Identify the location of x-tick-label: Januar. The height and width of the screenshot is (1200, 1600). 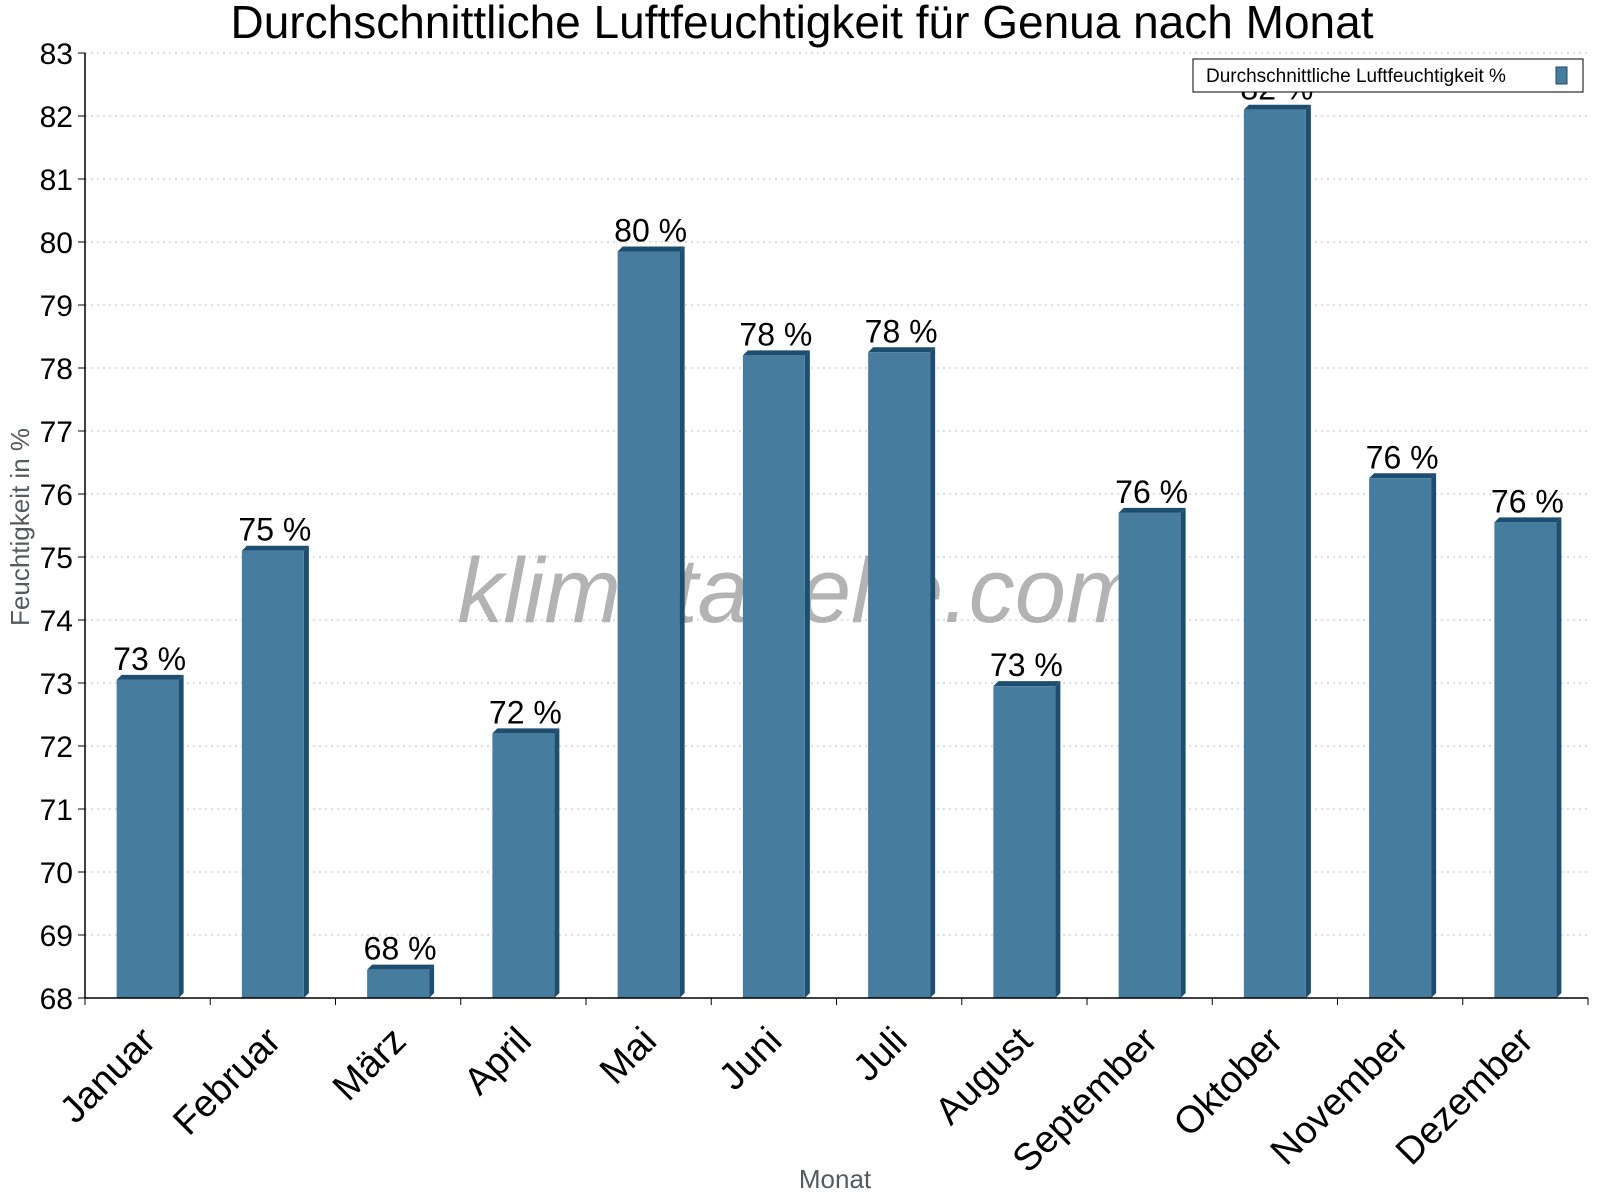
(108, 1075).